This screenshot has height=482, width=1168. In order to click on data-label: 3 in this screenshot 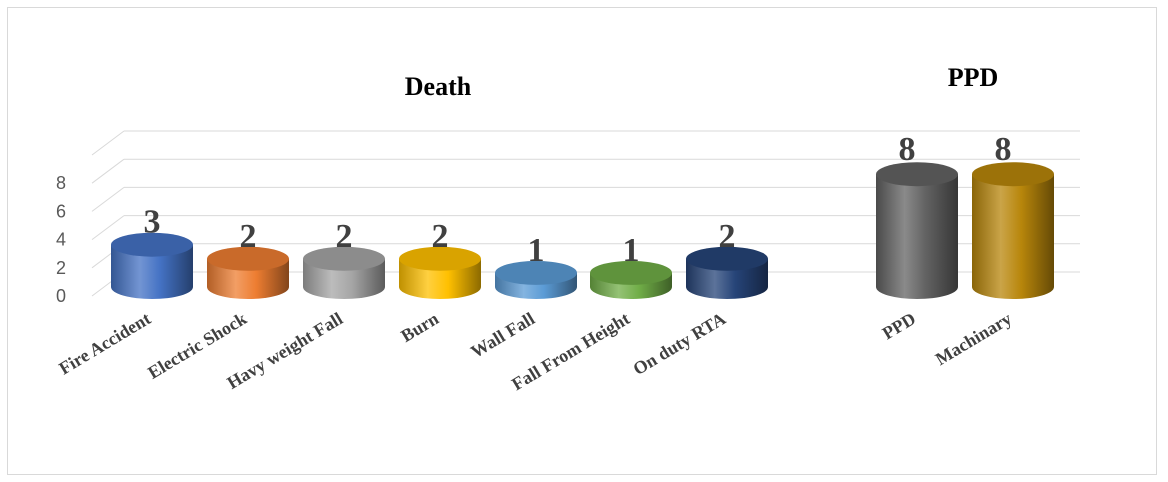, I will do `click(152, 222)`.